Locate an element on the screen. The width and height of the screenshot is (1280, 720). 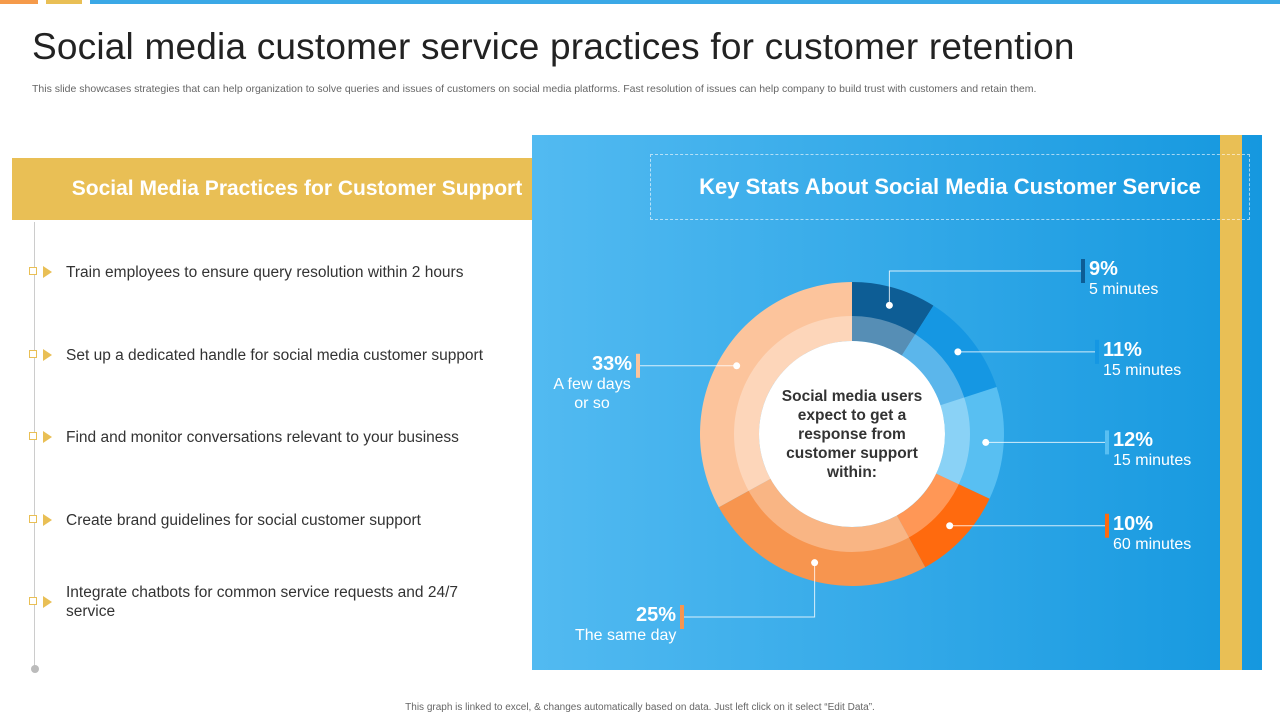
donut-hole is located at coordinates (852, 434).